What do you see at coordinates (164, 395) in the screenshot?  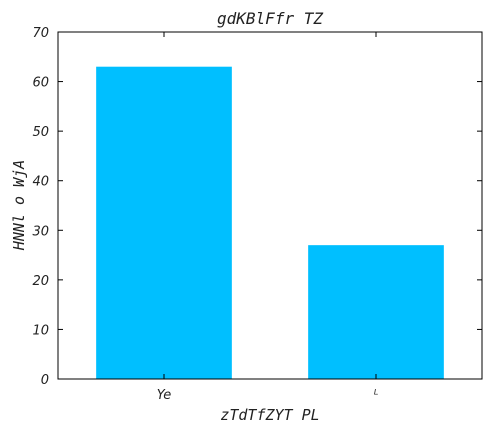 I see `x-tick-label-0: Ye` at bounding box center [164, 395].